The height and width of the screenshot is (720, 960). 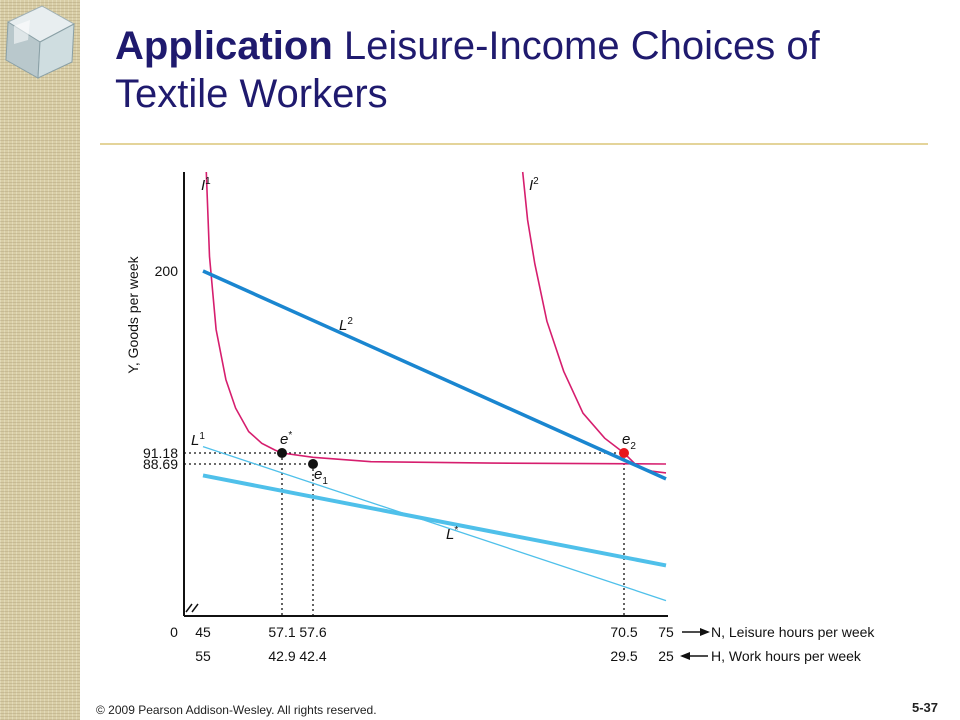 I want to click on x2-axis-arrow, so click(x=694, y=656).